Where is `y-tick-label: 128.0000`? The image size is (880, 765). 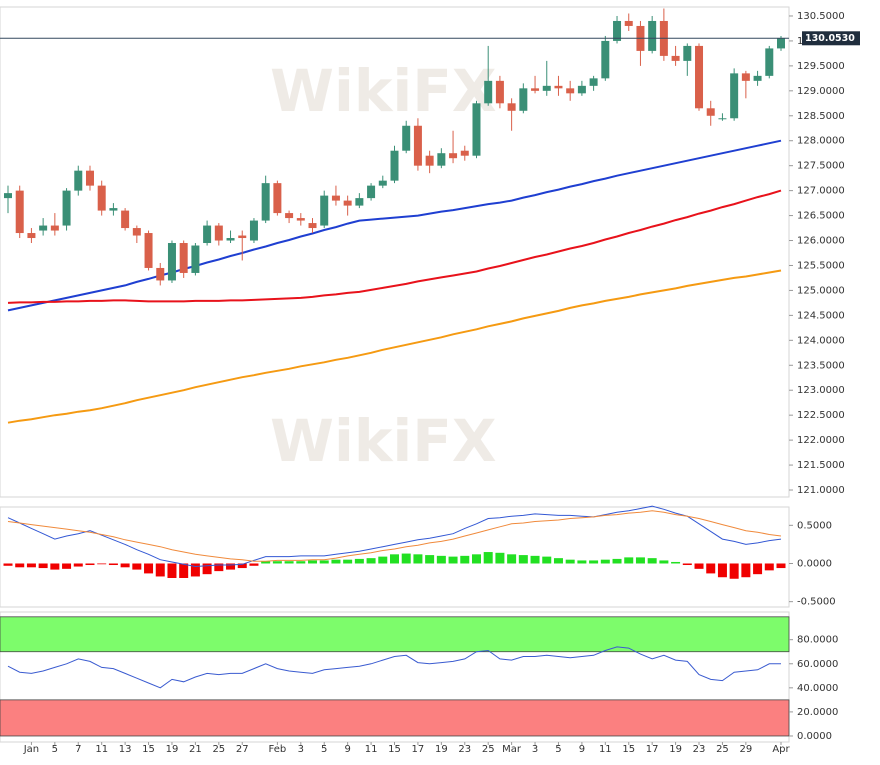 y-tick-label: 128.0000 is located at coordinates (821, 141).